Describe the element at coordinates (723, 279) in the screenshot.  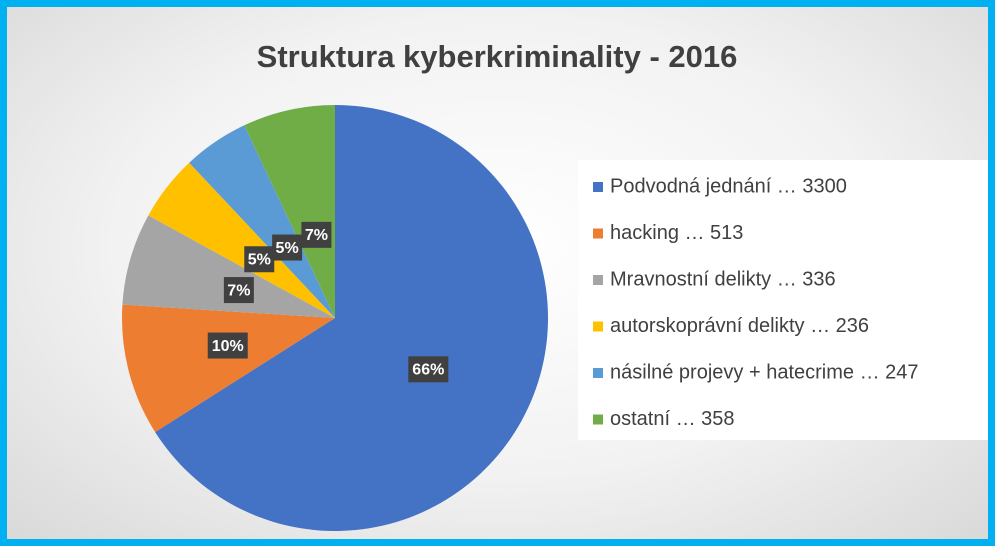
I see `legend-label: Mravnostní delikty … 336` at that location.